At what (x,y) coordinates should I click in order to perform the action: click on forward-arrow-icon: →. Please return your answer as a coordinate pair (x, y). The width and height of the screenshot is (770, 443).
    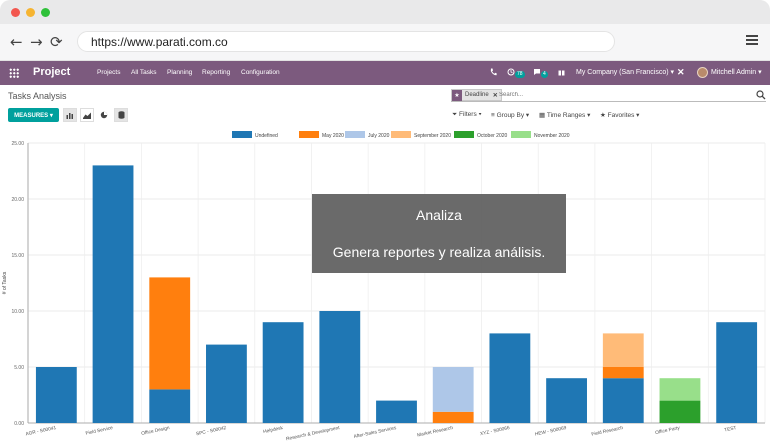
    Looking at the image, I should click on (36, 42).